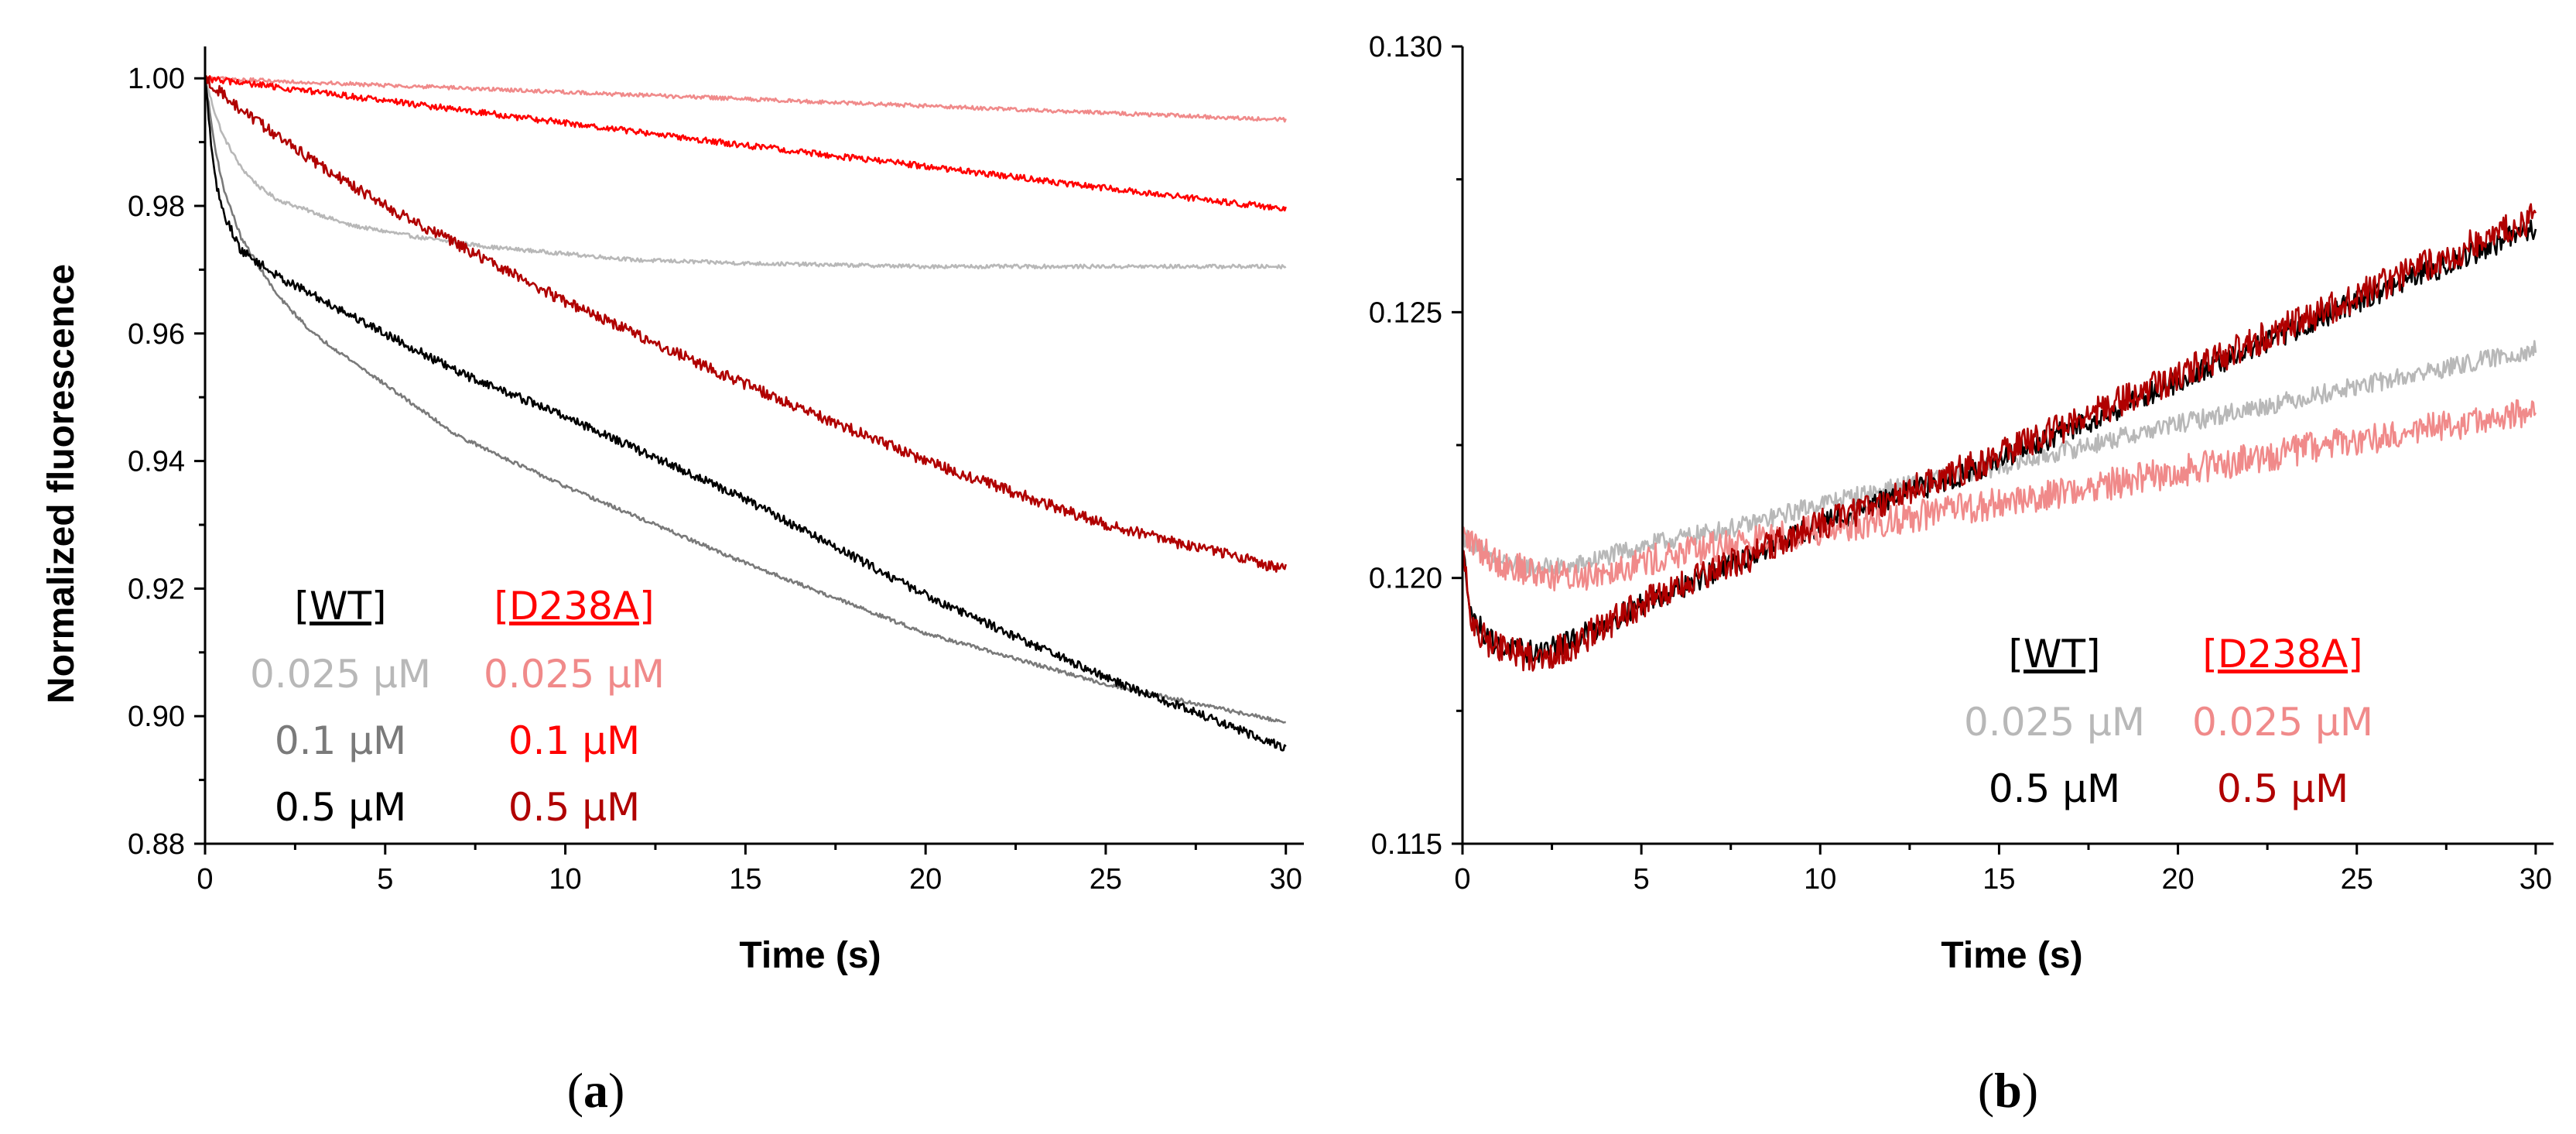 The image size is (2576, 1134). I want to click on panel-a-legend-d238a-05: 0.5 μM, so click(574, 807).